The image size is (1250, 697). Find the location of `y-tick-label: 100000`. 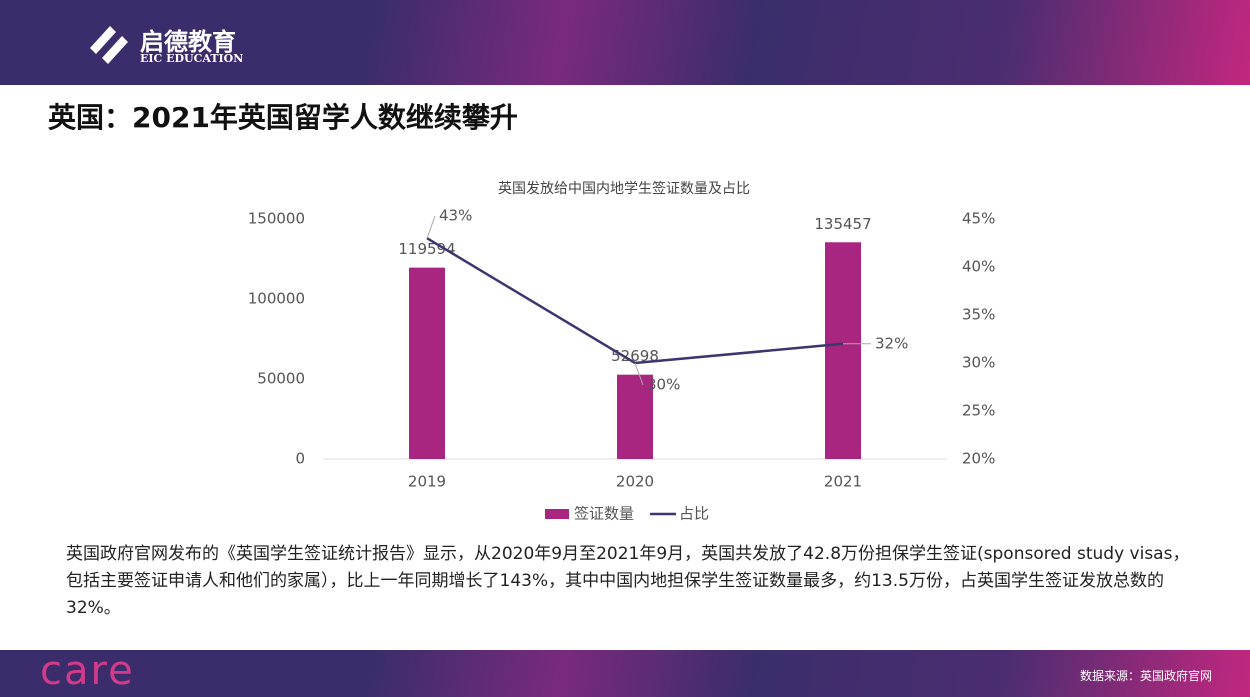

y-tick-label: 100000 is located at coordinates (276, 299).